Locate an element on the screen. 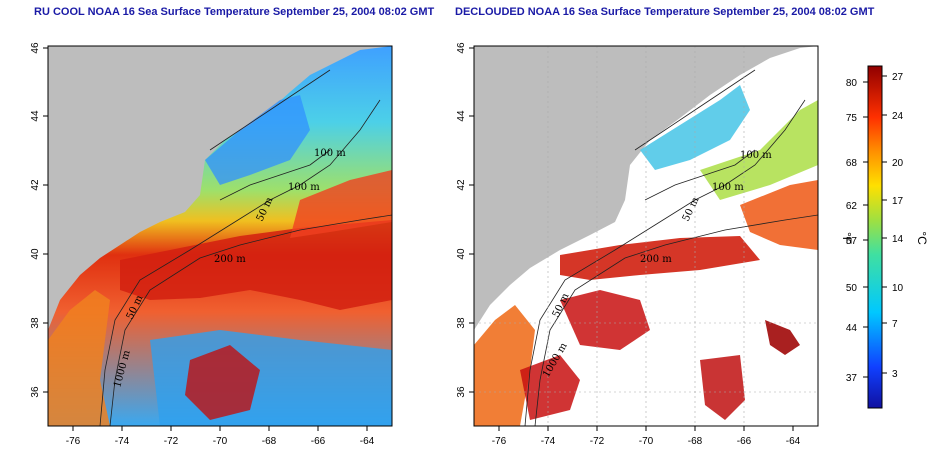 The width and height of the screenshot is (950, 475). left-lat-tick-label: 40 is located at coordinates (35, 254).